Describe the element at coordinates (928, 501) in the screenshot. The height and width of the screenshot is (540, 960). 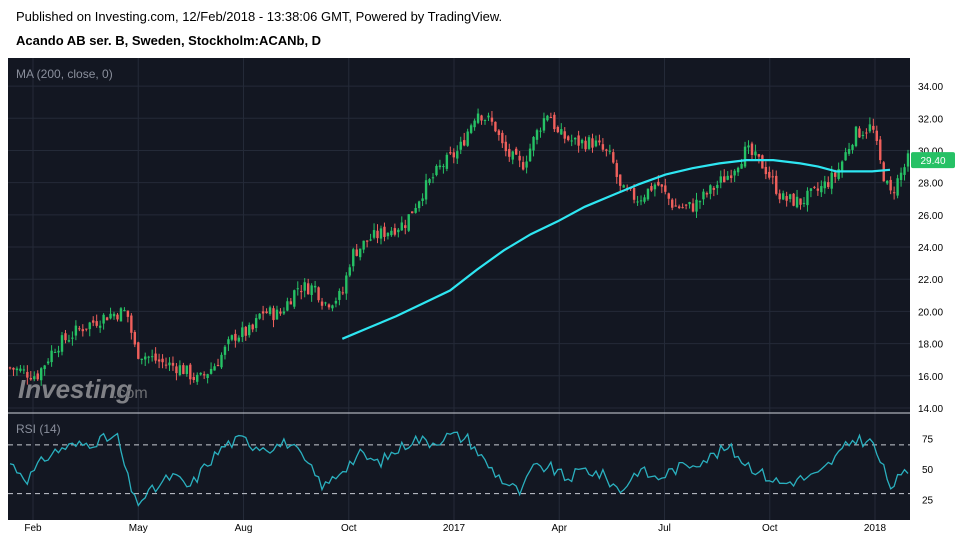
I see `rsi-tick-label: 25` at that location.